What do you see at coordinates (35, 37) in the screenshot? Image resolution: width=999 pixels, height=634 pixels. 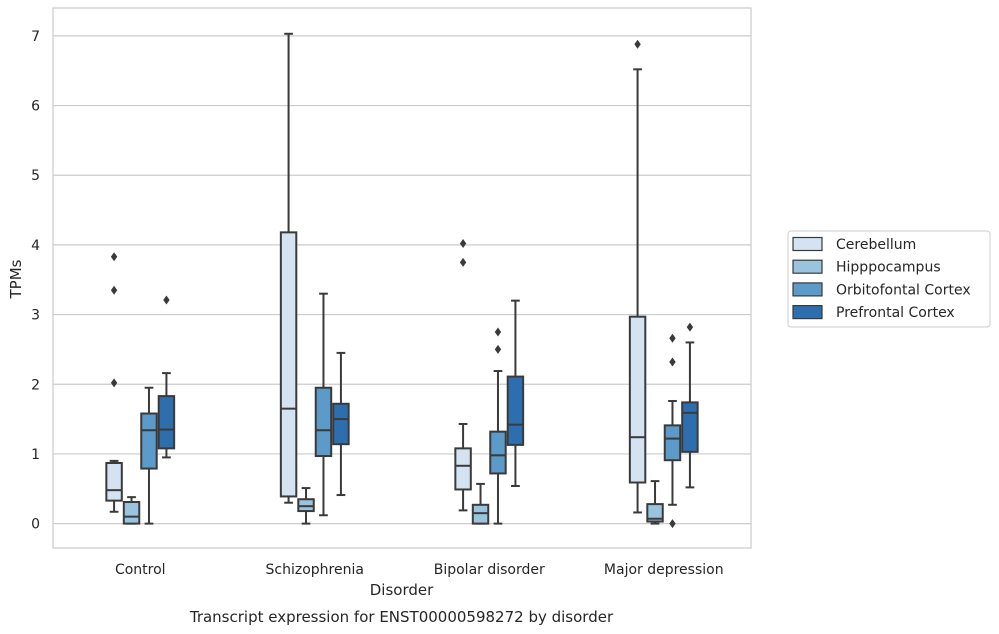 I see `y-tick-label: 7` at bounding box center [35, 37].